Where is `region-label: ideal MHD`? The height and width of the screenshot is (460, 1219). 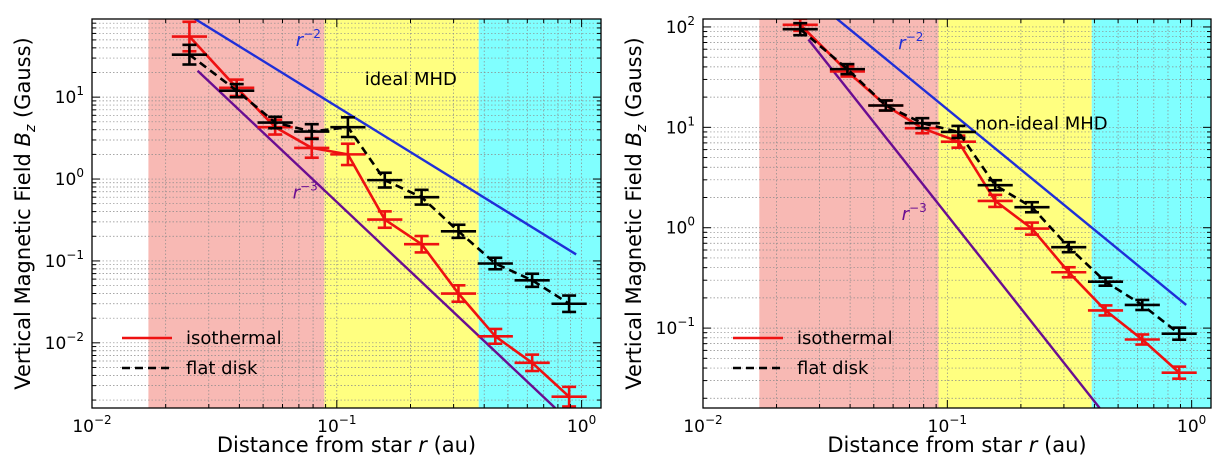
region-label: ideal MHD is located at coordinates (411, 79).